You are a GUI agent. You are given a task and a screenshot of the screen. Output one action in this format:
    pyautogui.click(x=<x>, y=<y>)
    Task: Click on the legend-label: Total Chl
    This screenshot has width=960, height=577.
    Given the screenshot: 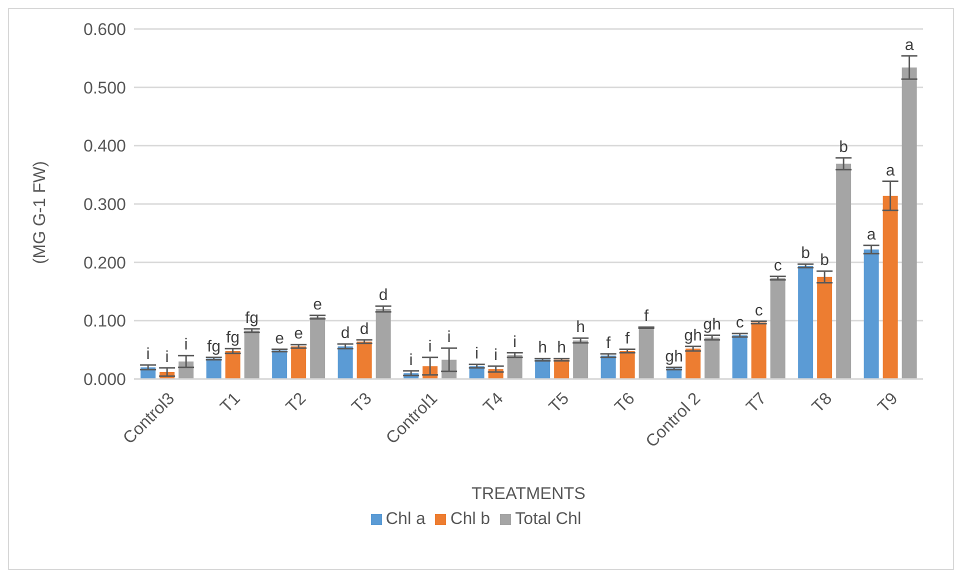 What is the action you would take?
    pyautogui.click(x=548, y=518)
    